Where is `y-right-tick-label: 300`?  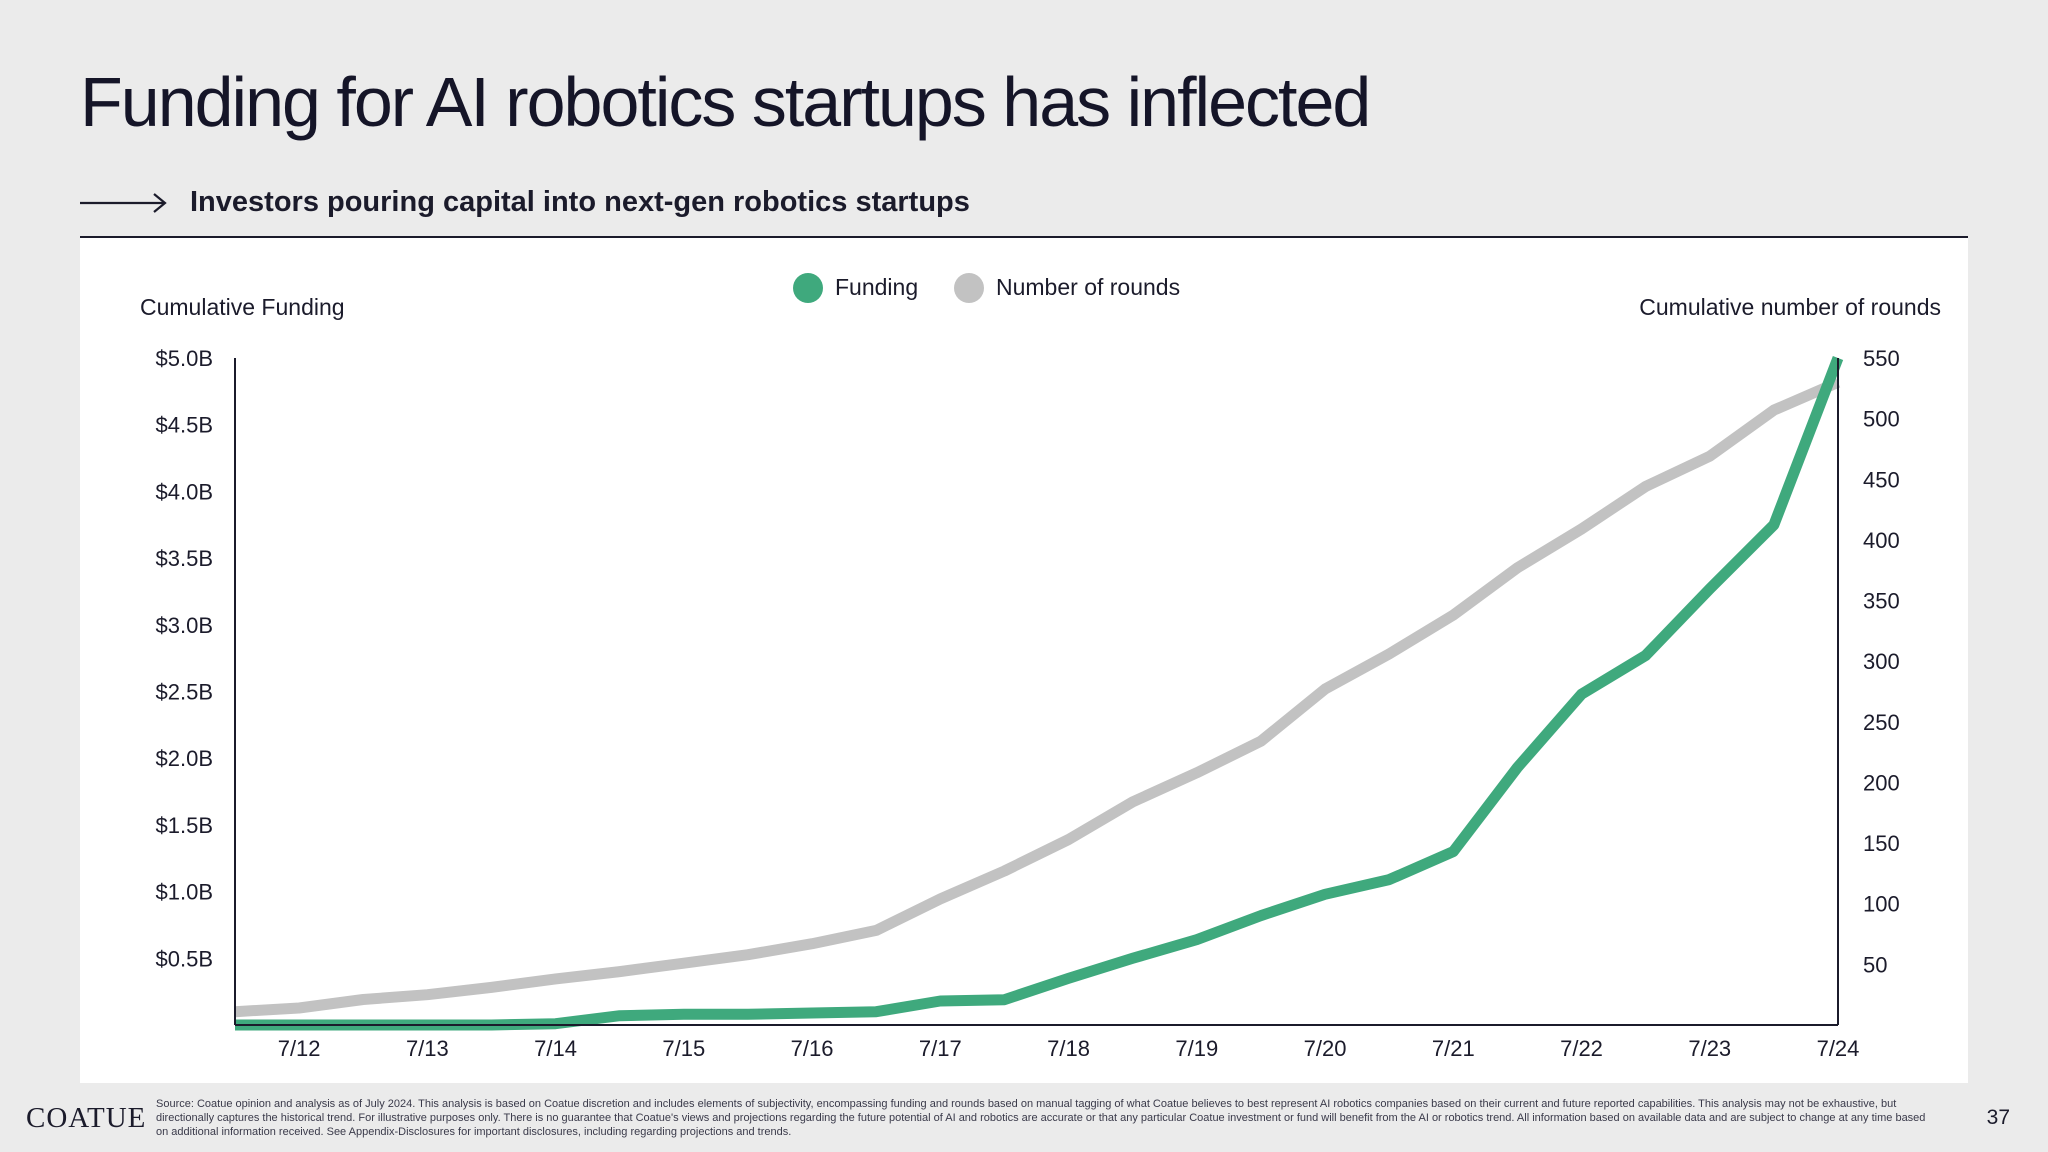 y-right-tick-label: 300 is located at coordinates (1881, 661).